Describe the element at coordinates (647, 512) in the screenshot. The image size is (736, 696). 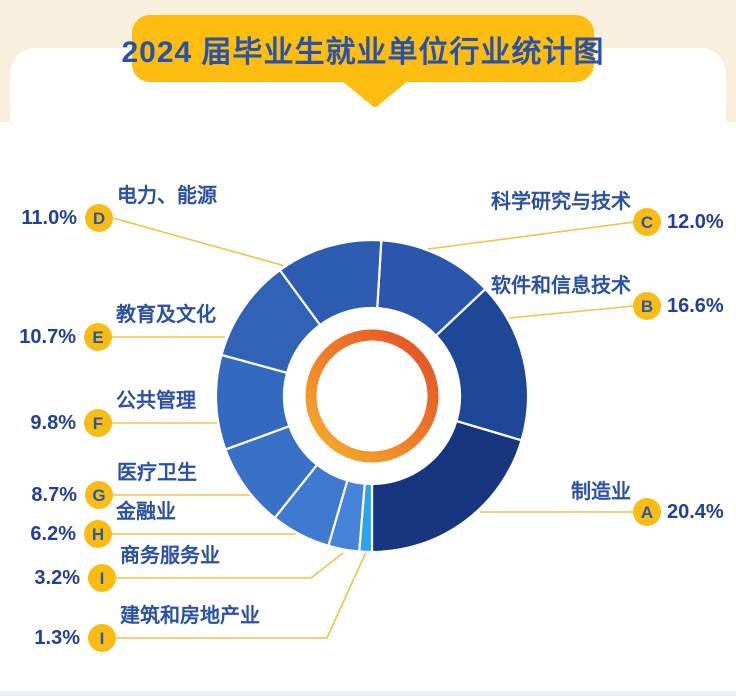
I see `segment-badge: A` at that location.